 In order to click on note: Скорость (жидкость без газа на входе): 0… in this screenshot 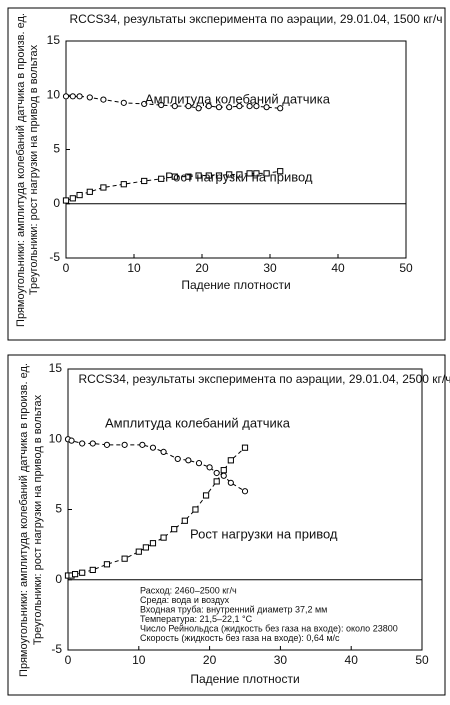, I will do `click(240, 638)`.